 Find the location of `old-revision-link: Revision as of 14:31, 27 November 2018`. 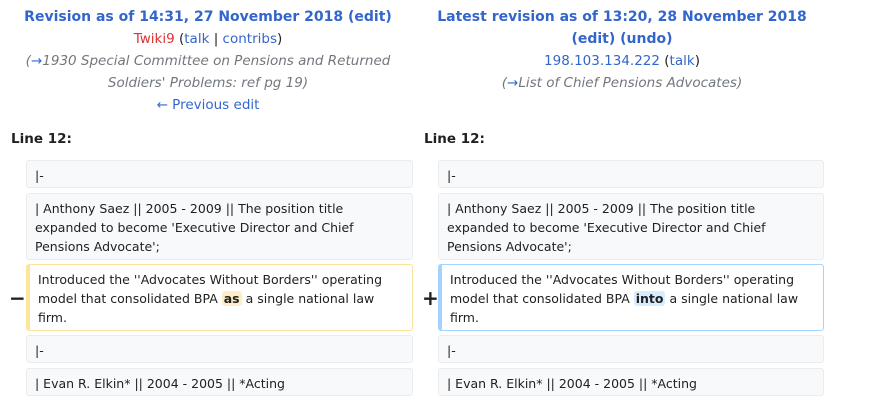

old-revision-link: Revision as of 14:31, 27 November 2018 is located at coordinates (184, 17).